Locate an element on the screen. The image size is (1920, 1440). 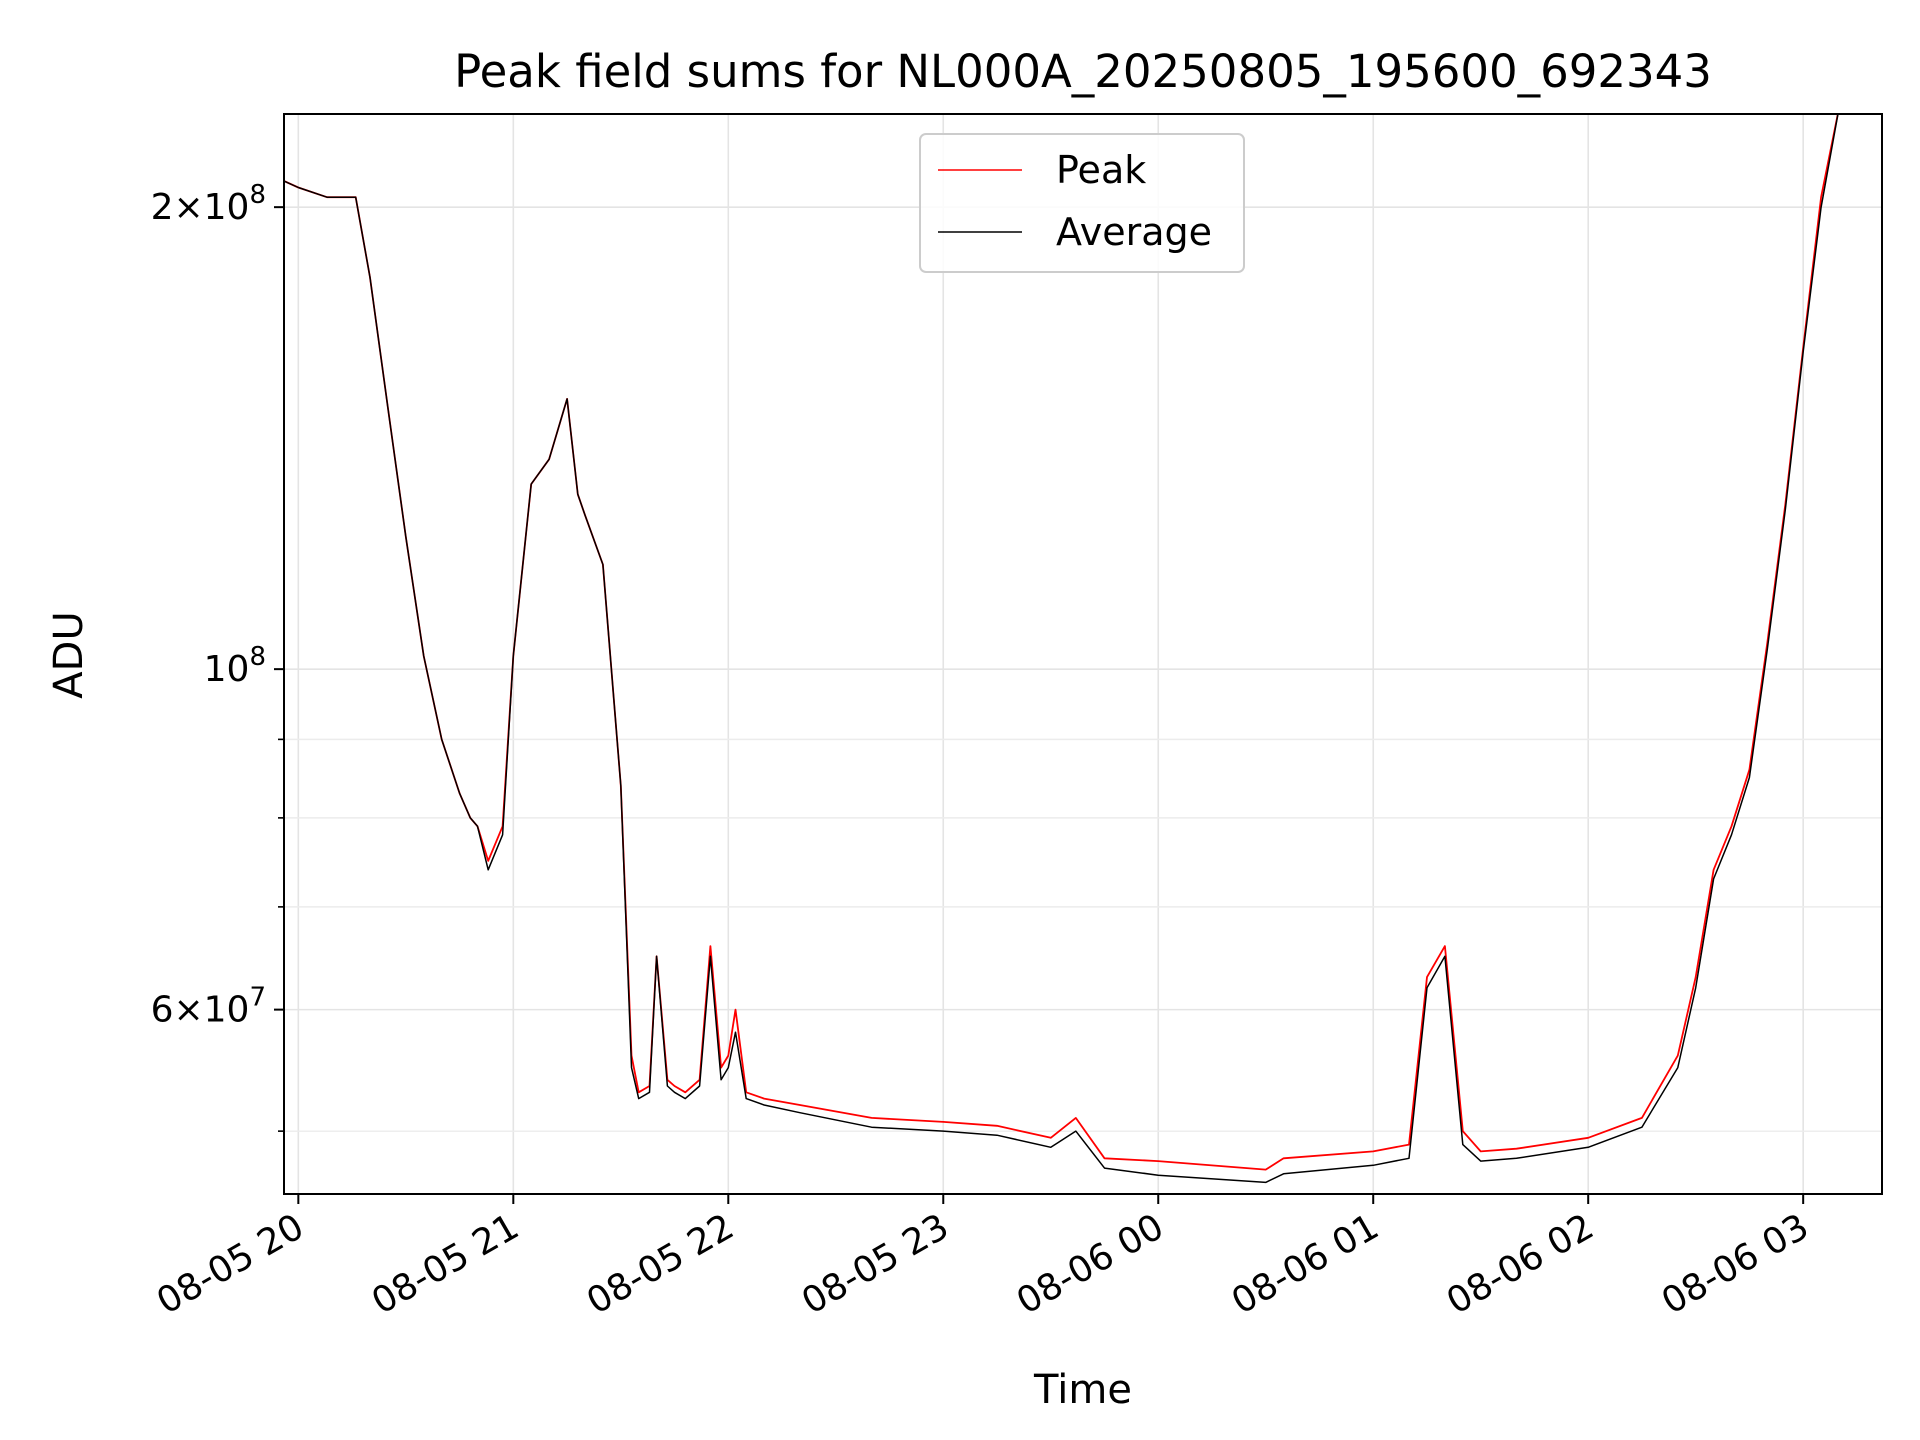
y-axis-label: ADU is located at coordinates (69, 654).